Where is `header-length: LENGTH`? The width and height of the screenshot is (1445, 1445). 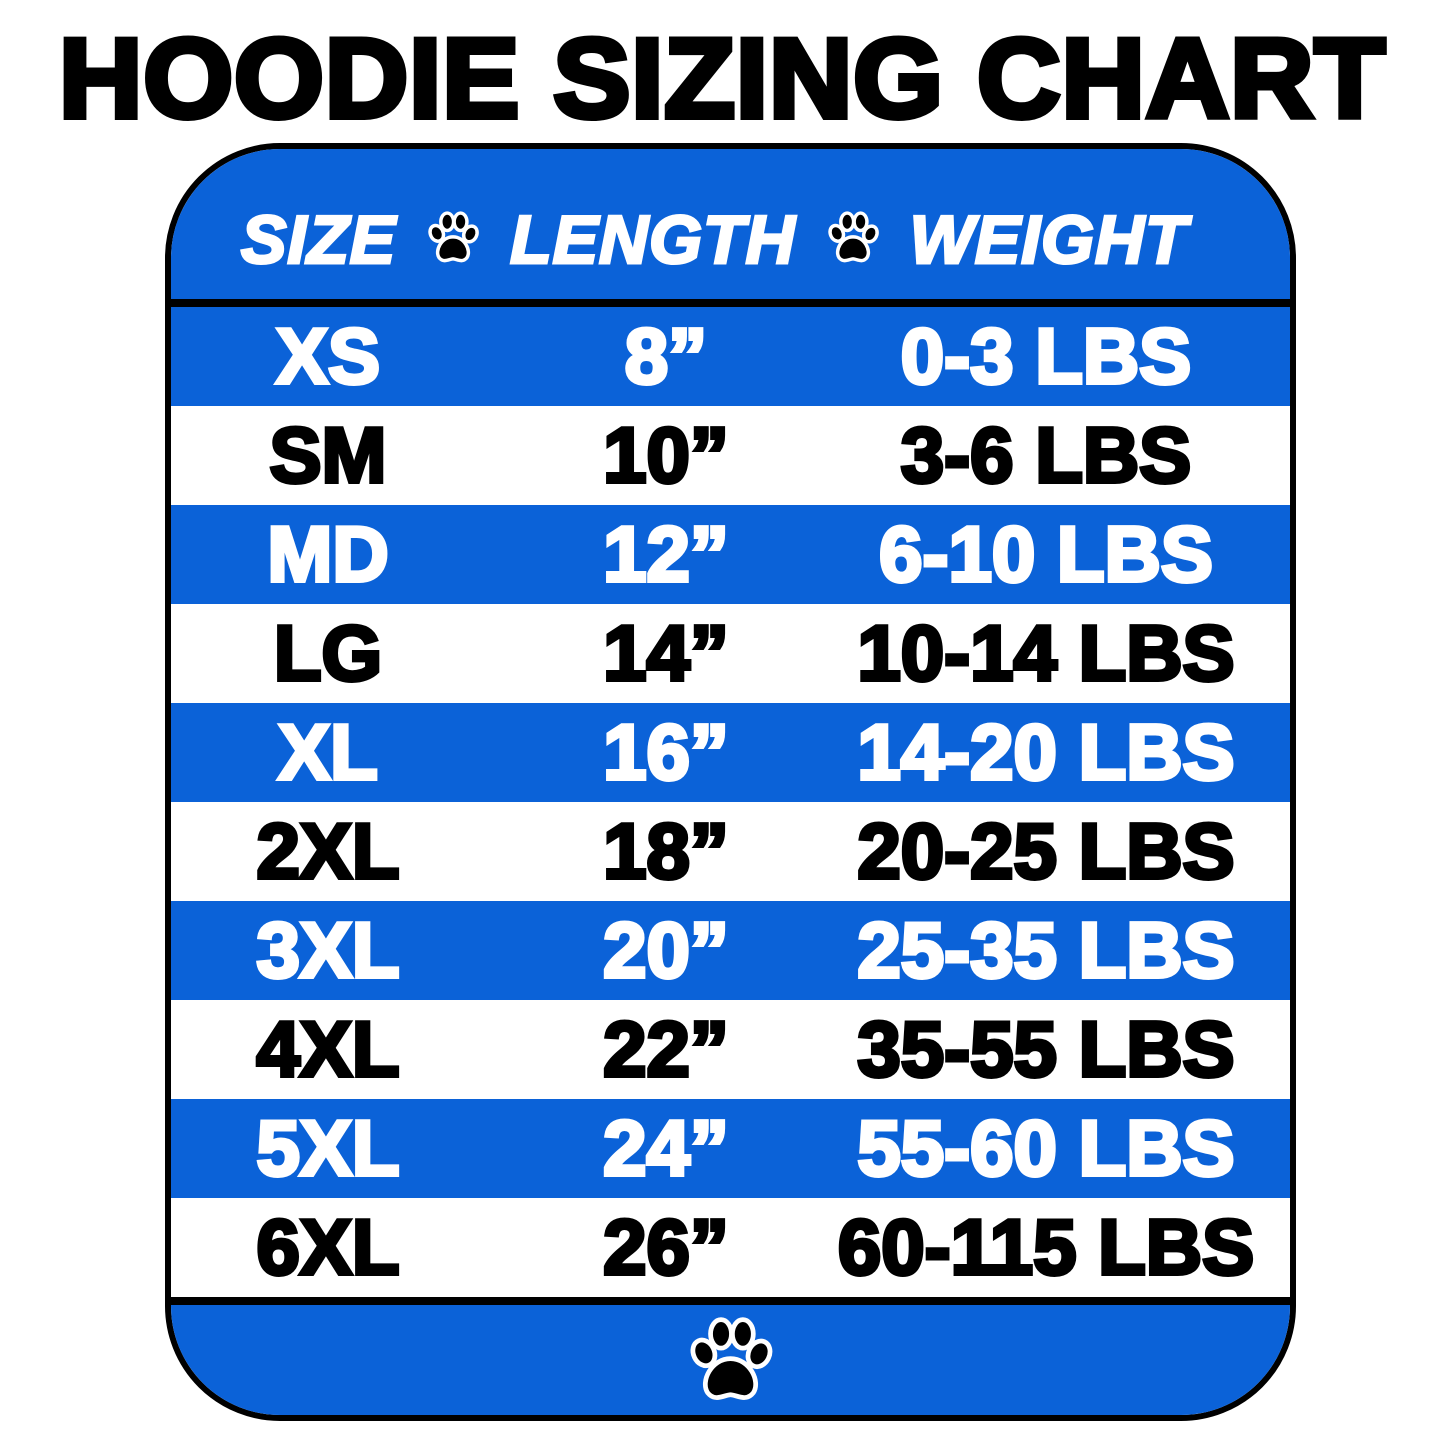 header-length: LENGTH is located at coordinates (653, 240).